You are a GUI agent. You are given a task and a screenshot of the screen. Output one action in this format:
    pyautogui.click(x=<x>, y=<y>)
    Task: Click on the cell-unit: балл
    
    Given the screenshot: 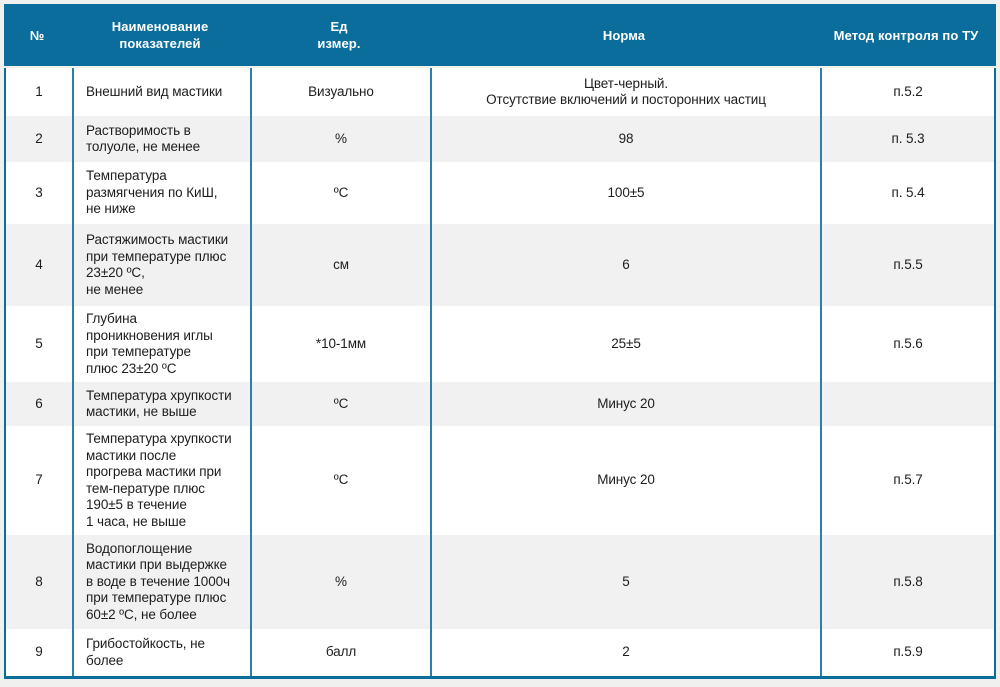 What is the action you would take?
    pyautogui.click(x=341, y=652)
    